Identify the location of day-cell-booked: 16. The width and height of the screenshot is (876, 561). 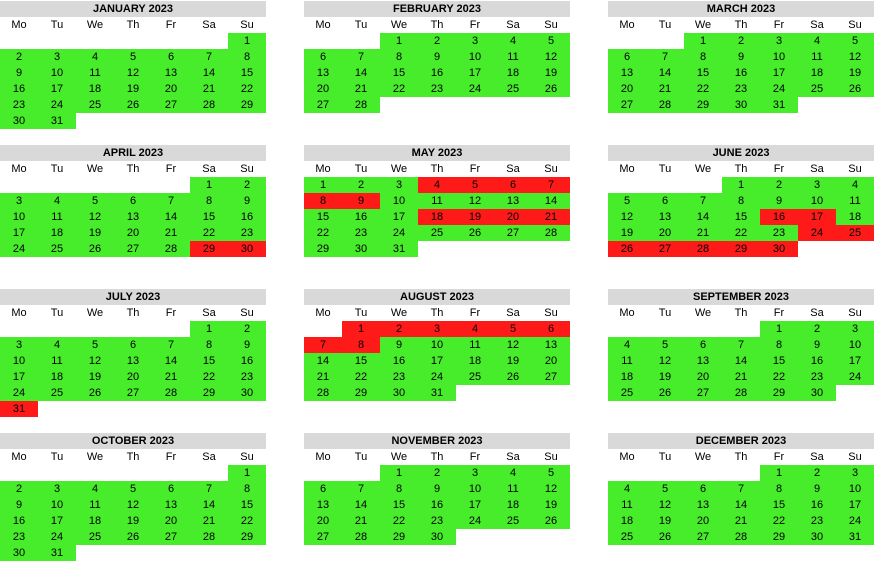
(779, 217).